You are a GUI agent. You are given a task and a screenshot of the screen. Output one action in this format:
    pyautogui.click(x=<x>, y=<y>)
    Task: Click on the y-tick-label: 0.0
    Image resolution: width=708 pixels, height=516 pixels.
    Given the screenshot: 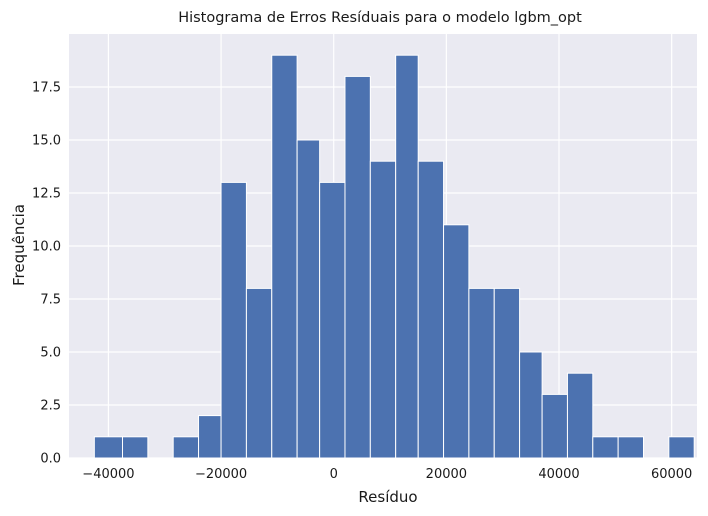 What is the action you would take?
    pyautogui.click(x=50, y=459)
    